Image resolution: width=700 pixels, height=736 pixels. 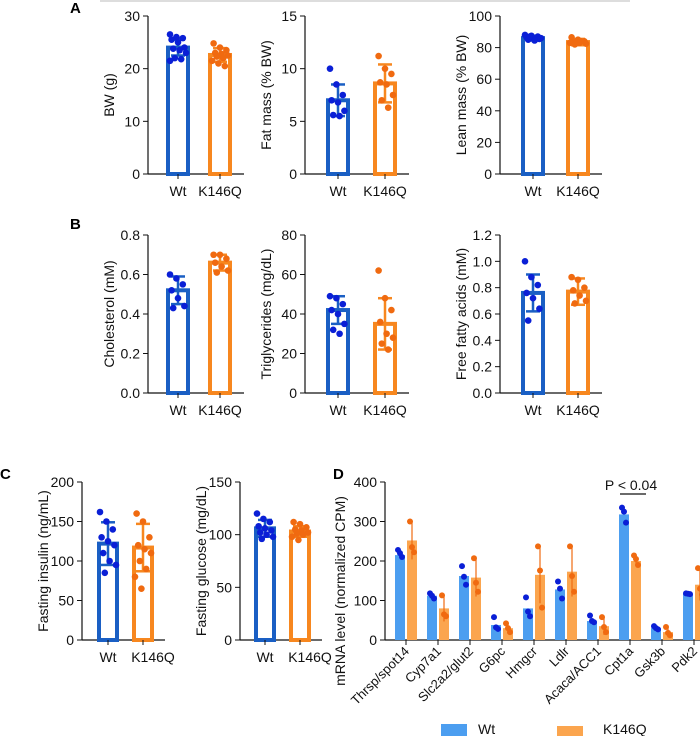 What do you see at coordinates (533, 106) in the screenshot?
I see `bar-Wt` at bounding box center [533, 106].